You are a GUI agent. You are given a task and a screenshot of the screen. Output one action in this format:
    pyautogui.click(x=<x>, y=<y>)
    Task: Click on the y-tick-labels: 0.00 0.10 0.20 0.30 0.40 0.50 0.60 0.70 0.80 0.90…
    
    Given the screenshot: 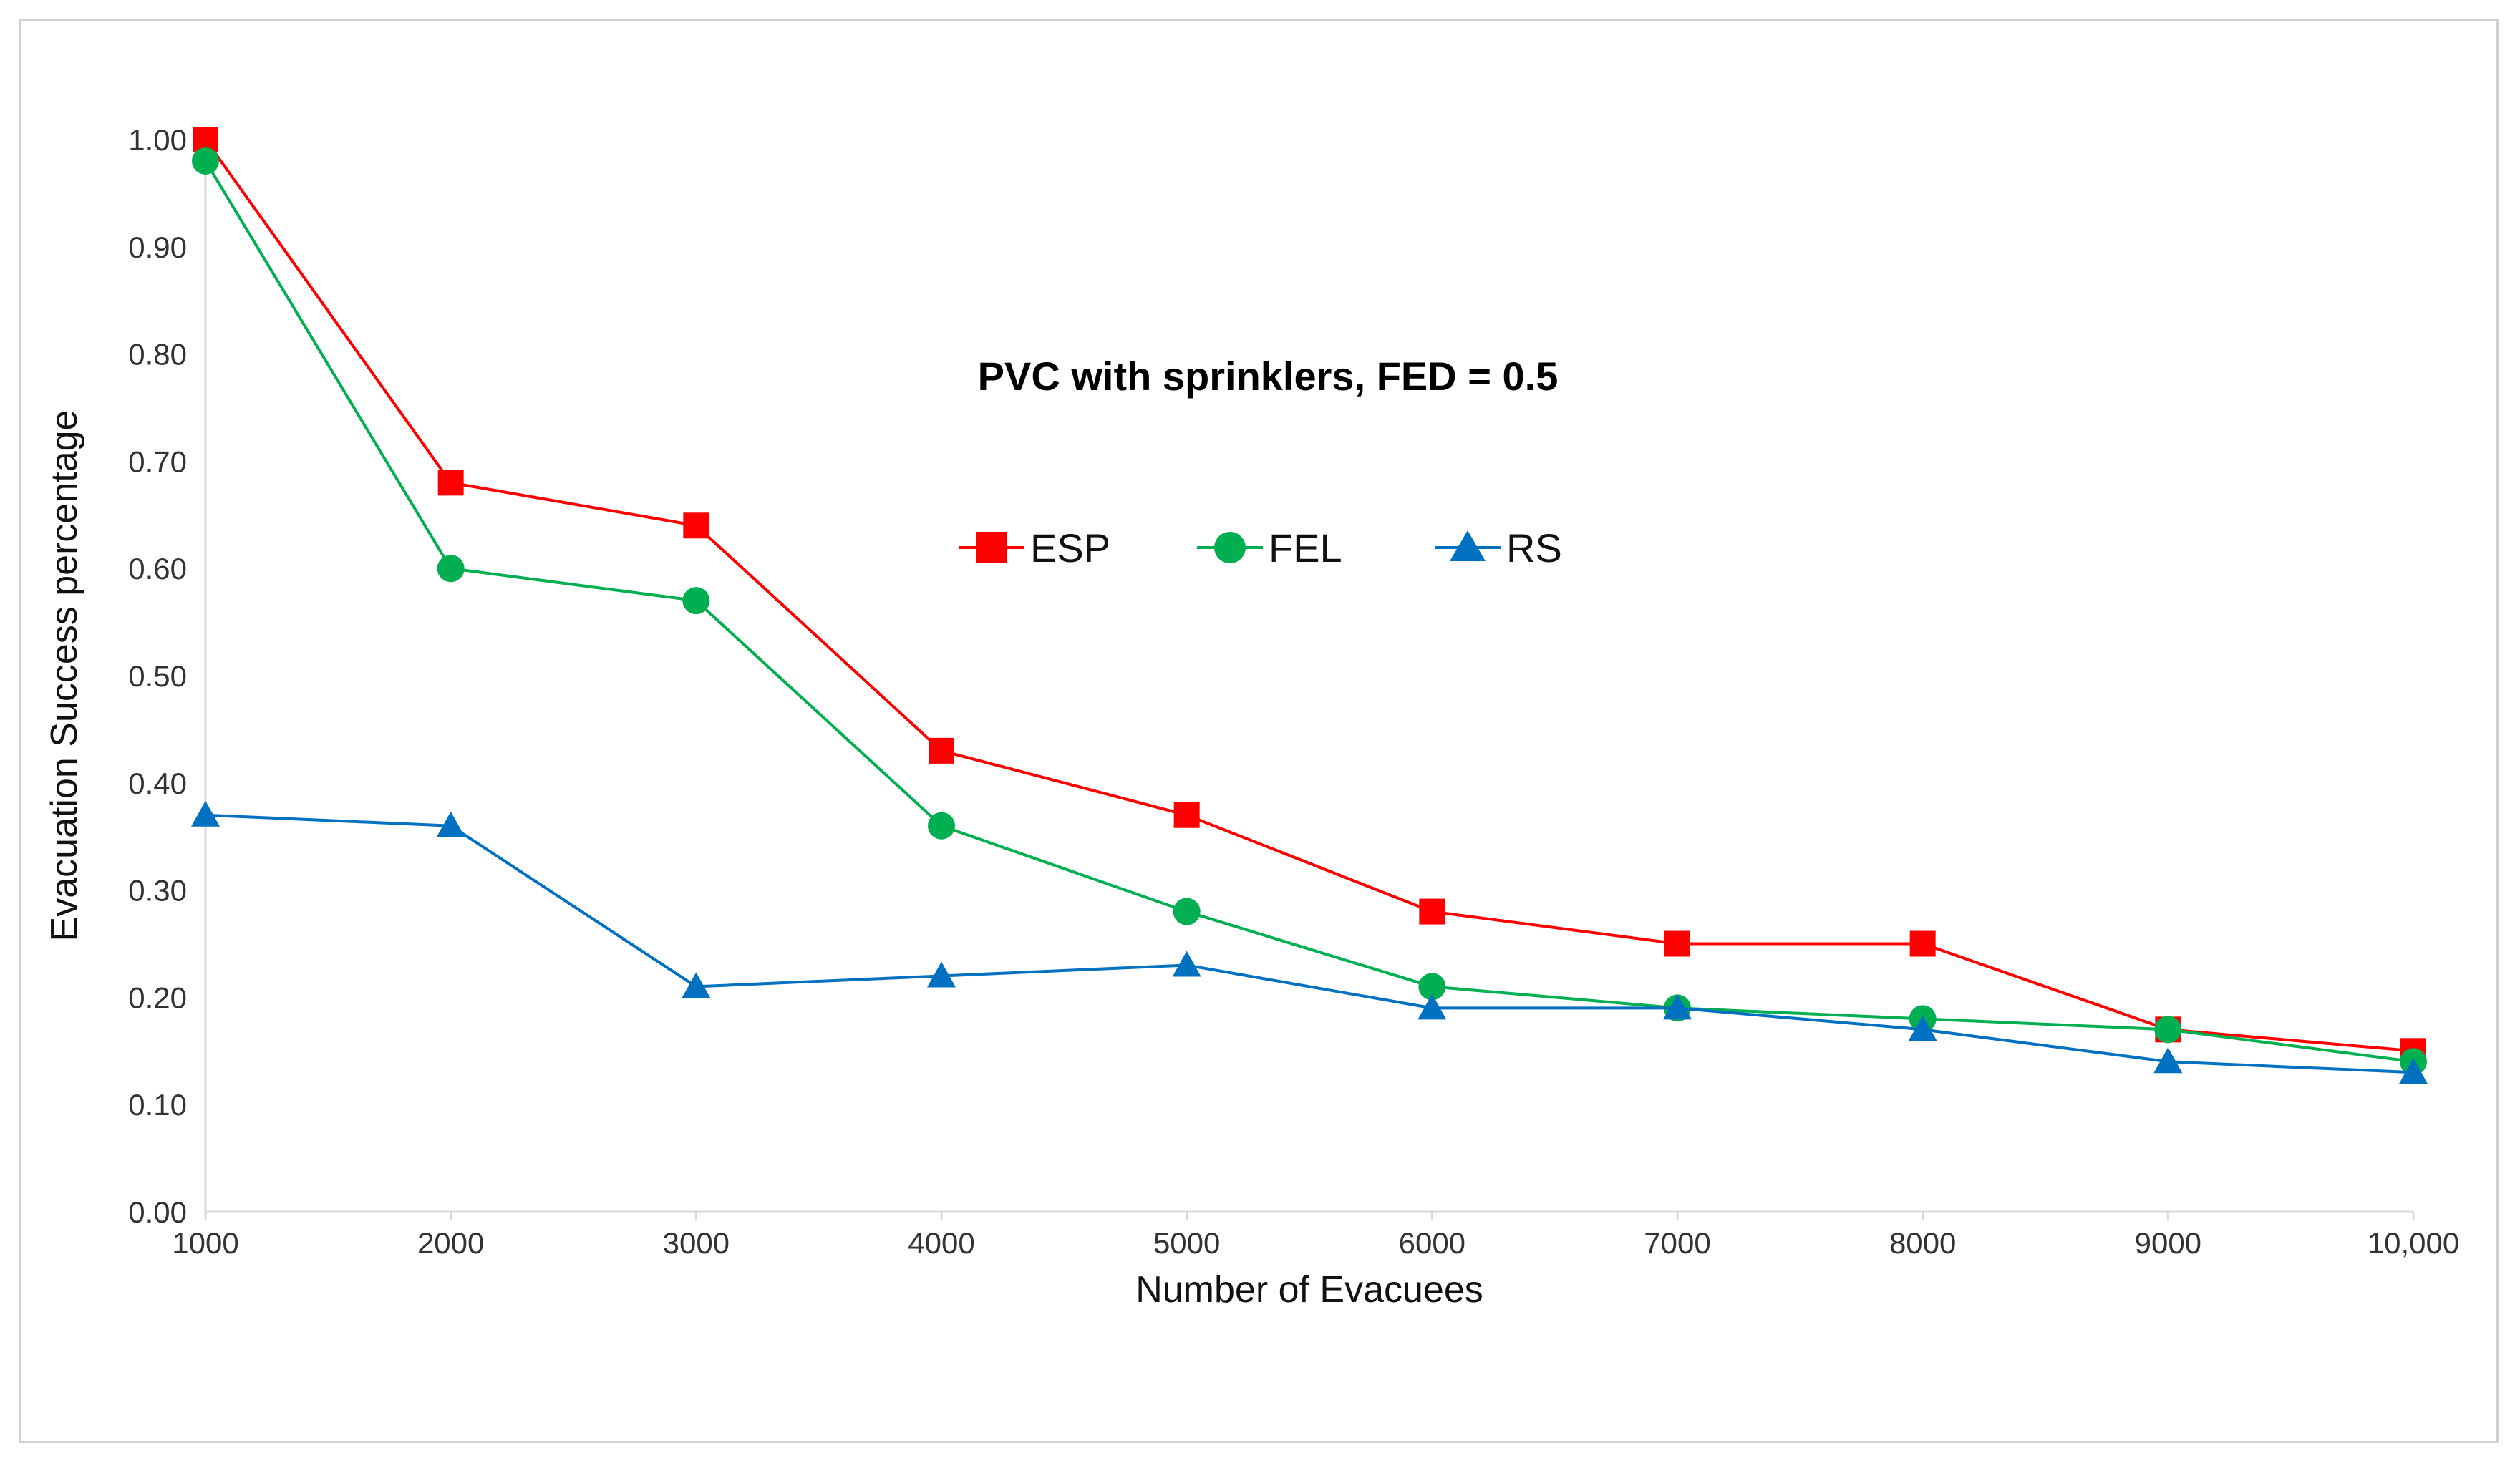 What is the action you would take?
    pyautogui.click(x=157, y=676)
    